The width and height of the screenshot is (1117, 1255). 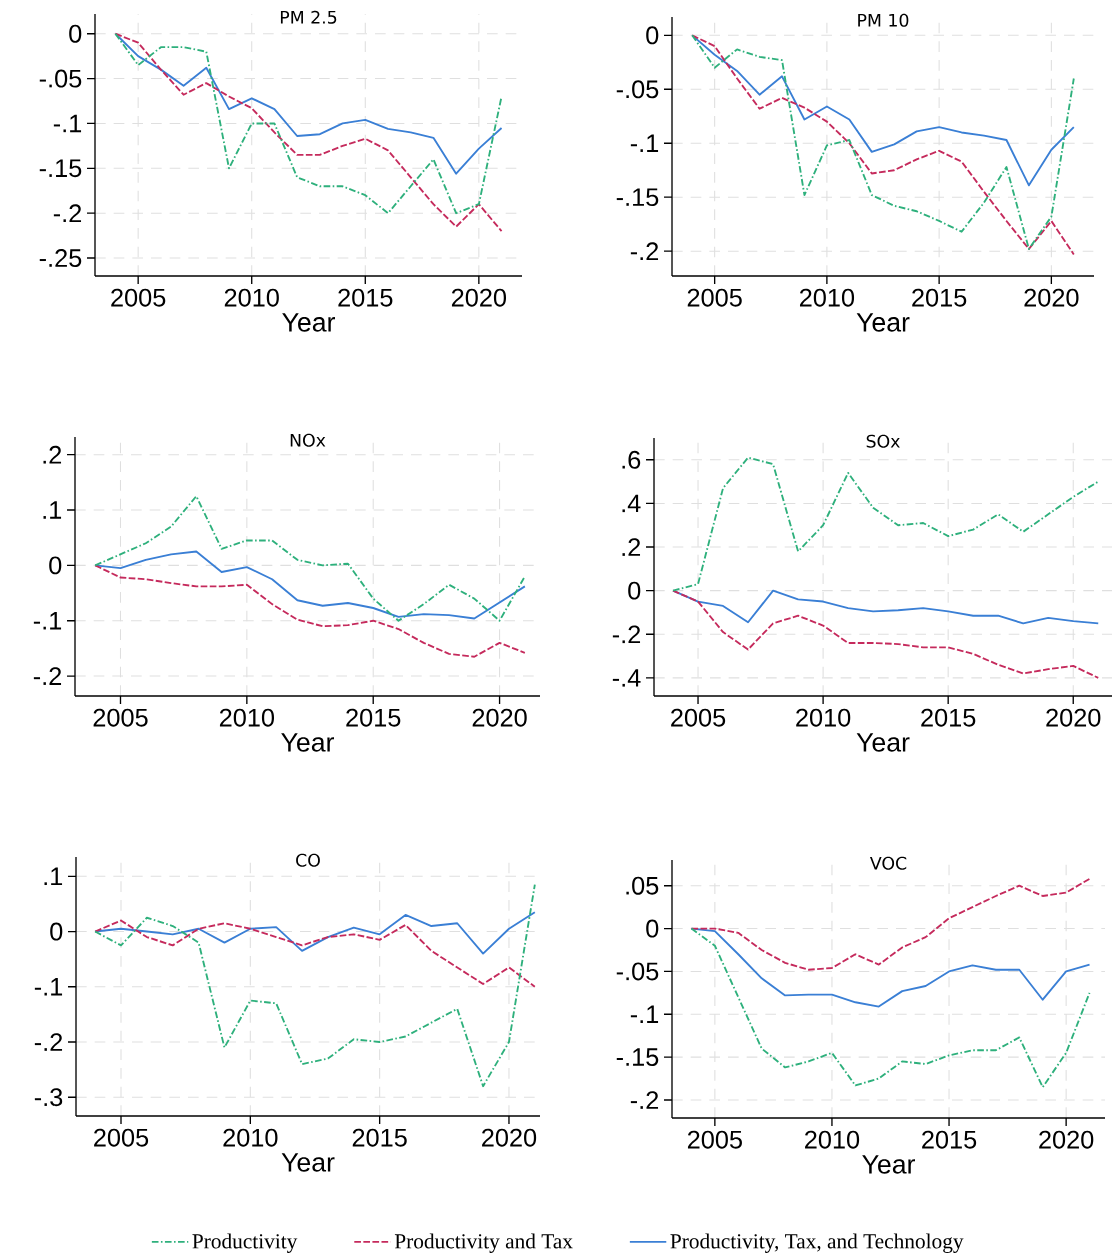 What do you see at coordinates (308, 860) in the screenshot?
I see `chart-title: CO` at bounding box center [308, 860].